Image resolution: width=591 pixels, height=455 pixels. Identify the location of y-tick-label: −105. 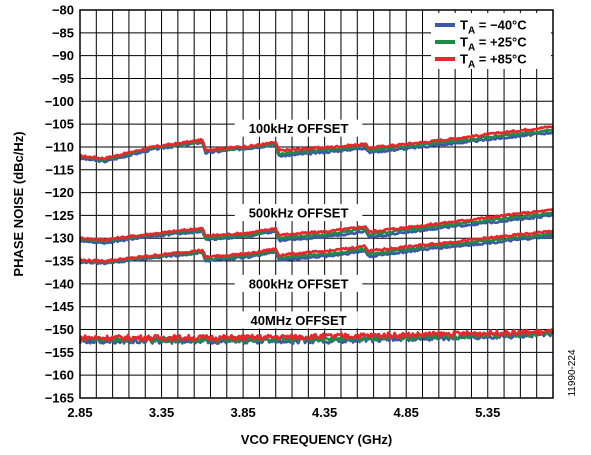
(59, 124).